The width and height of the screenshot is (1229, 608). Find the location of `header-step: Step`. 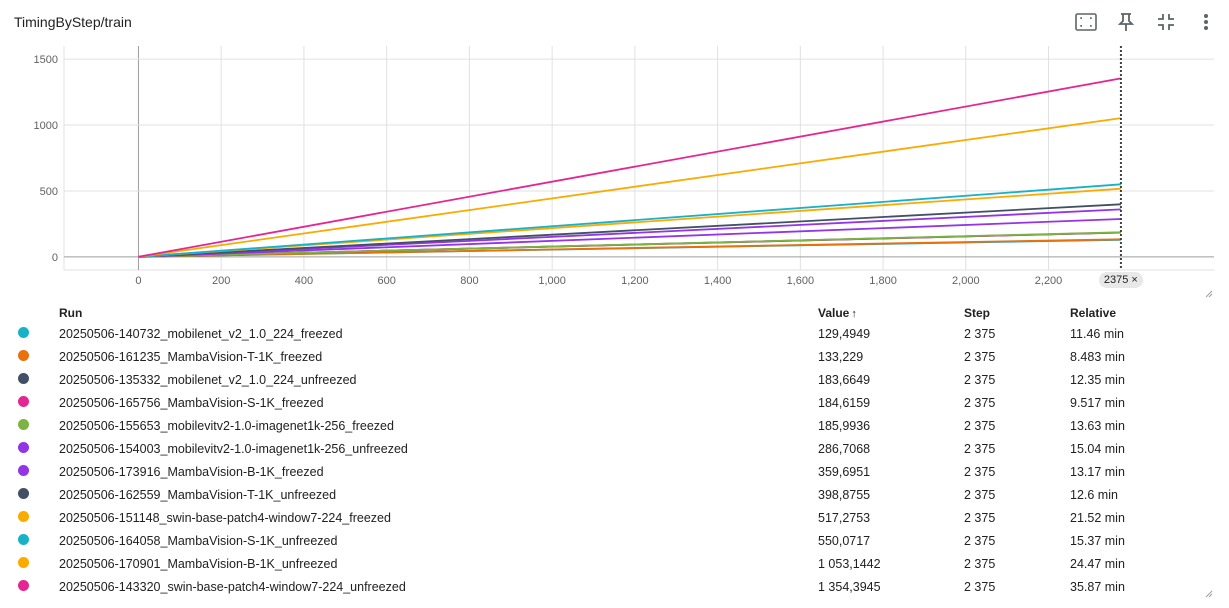

header-step: Step is located at coordinates (977, 313).